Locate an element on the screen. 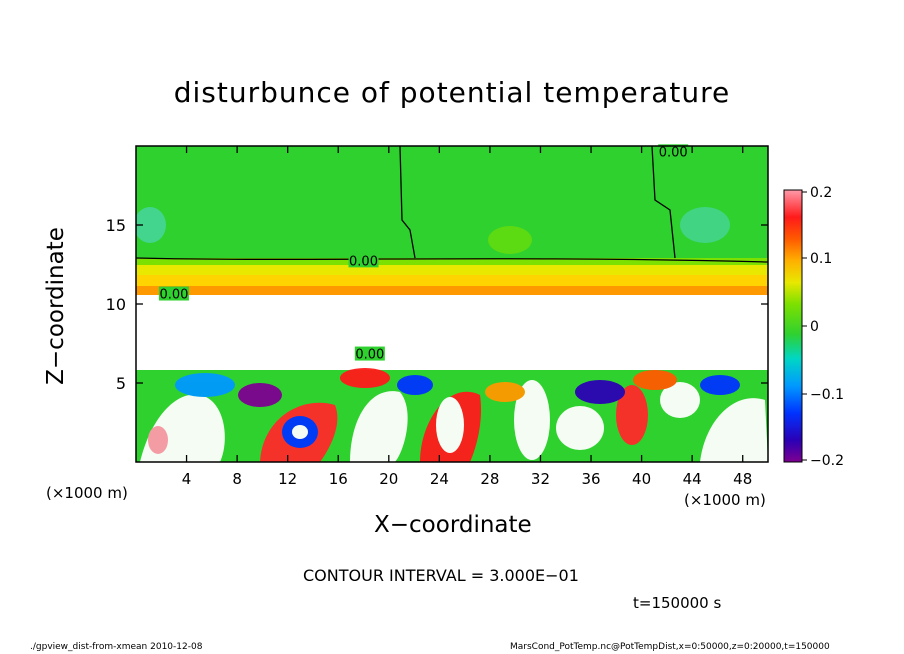 The image size is (904, 654). x-tick-label: 32 is located at coordinates (540, 479).